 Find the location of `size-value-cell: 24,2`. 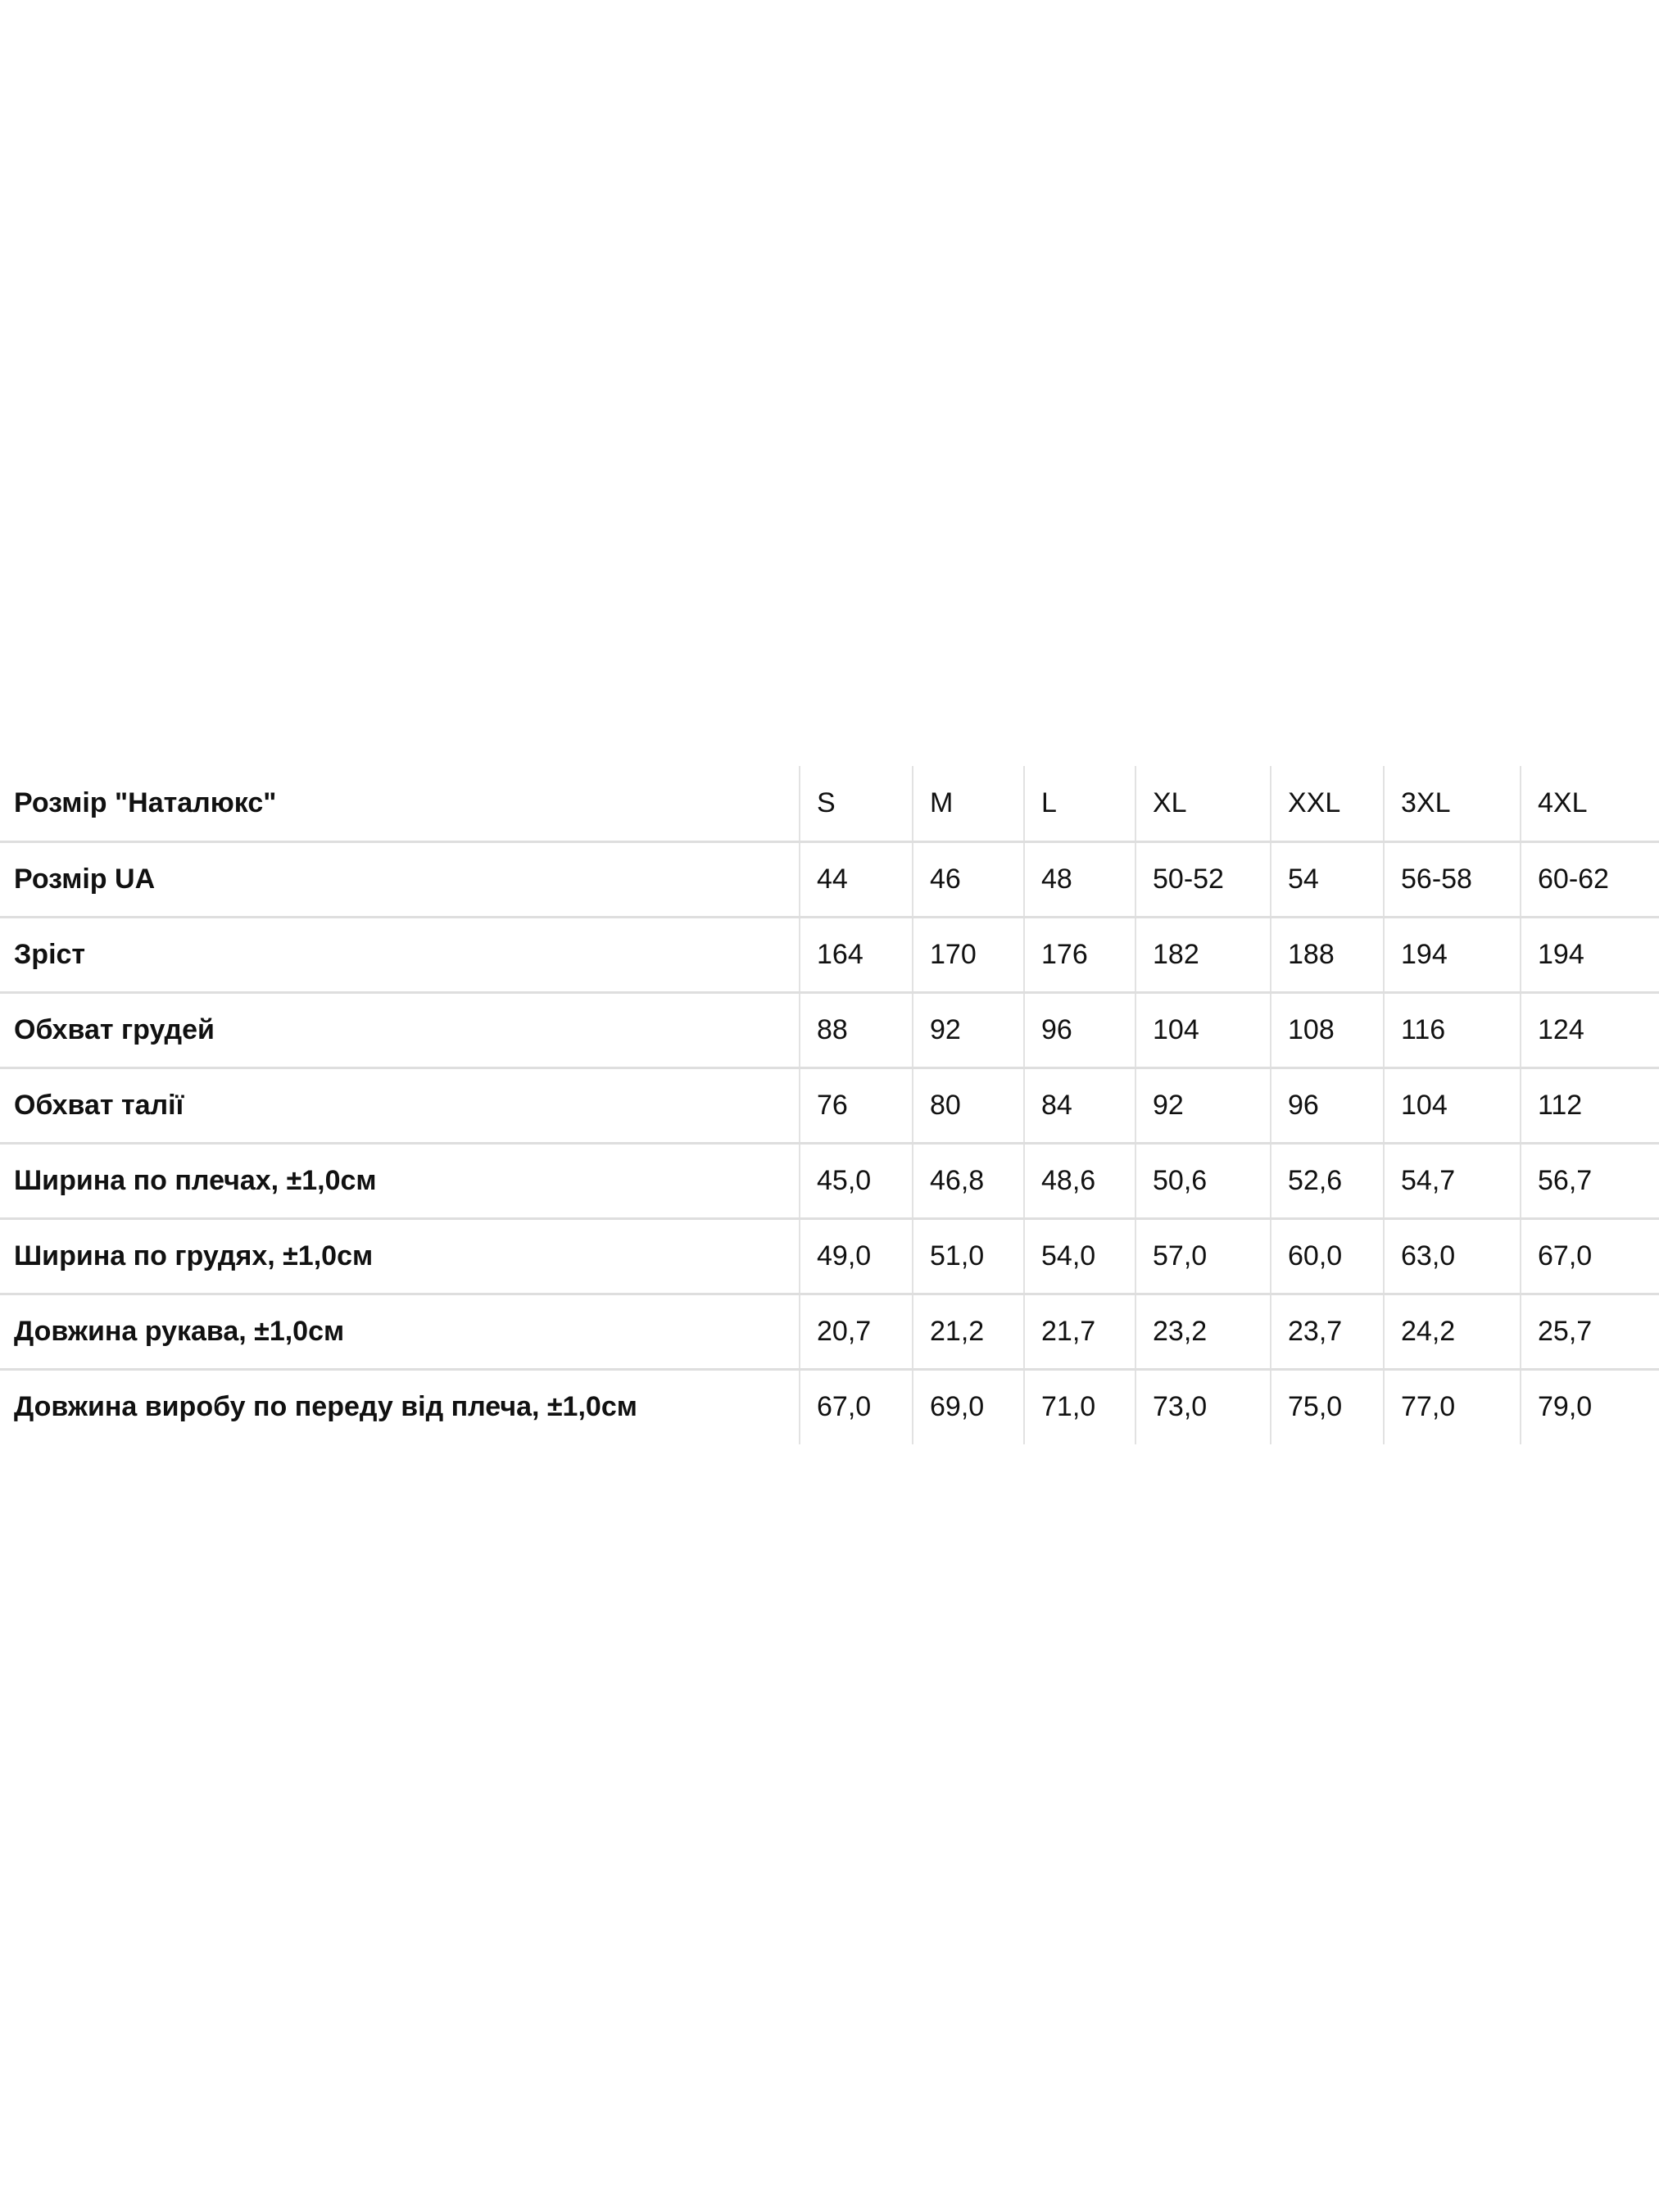

size-value-cell: 24,2 is located at coordinates (1452, 1332).